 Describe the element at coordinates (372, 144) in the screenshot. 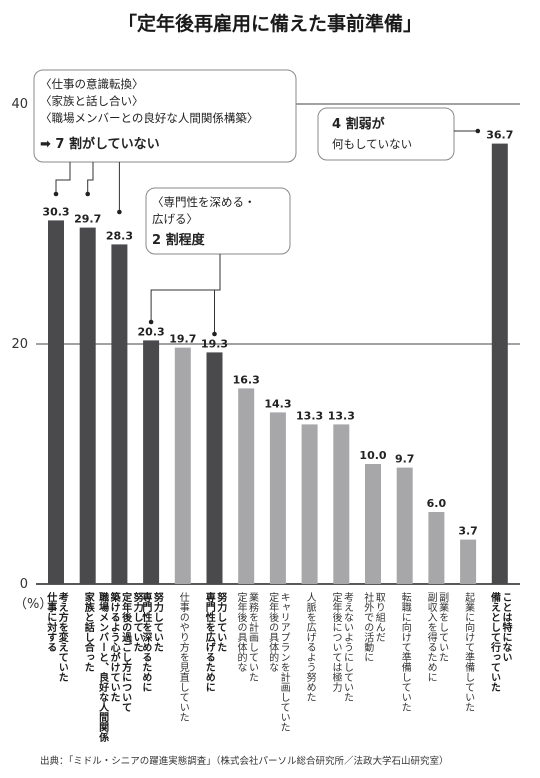

I see `callout-text: 何もしていない` at that location.